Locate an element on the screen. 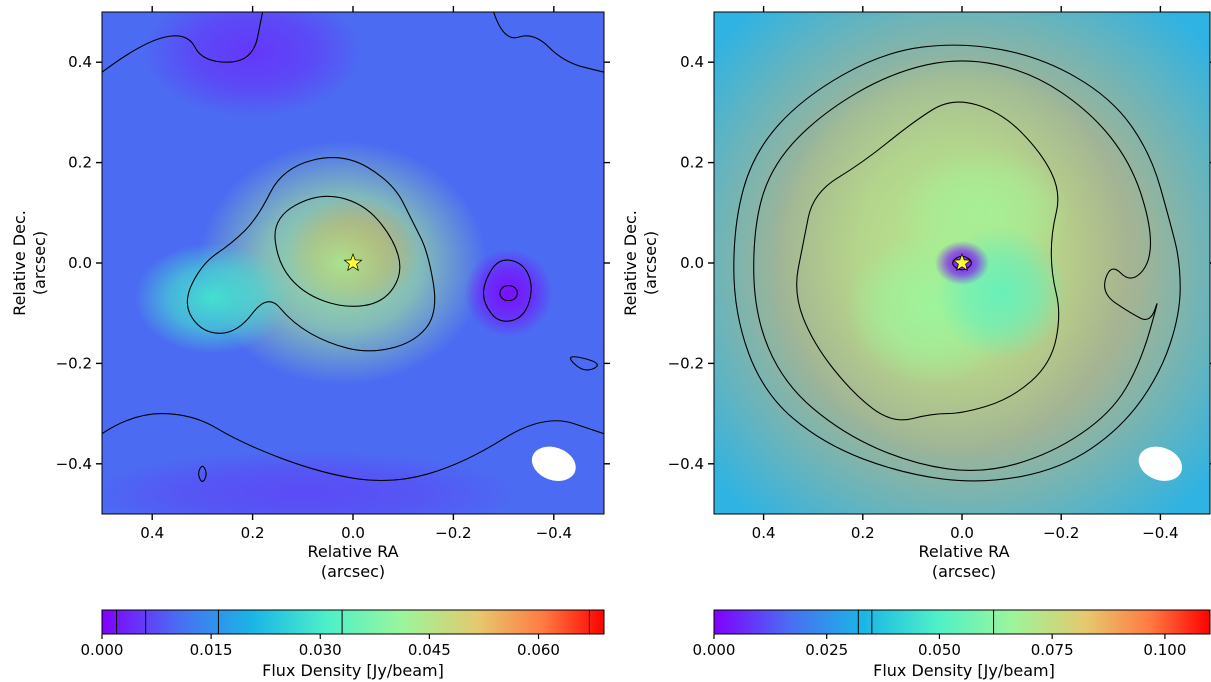 The height and width of the screenshot is (682, 1211). right-y-axis-label-line1: Relative Dec. is located at coordinates (630, 263).